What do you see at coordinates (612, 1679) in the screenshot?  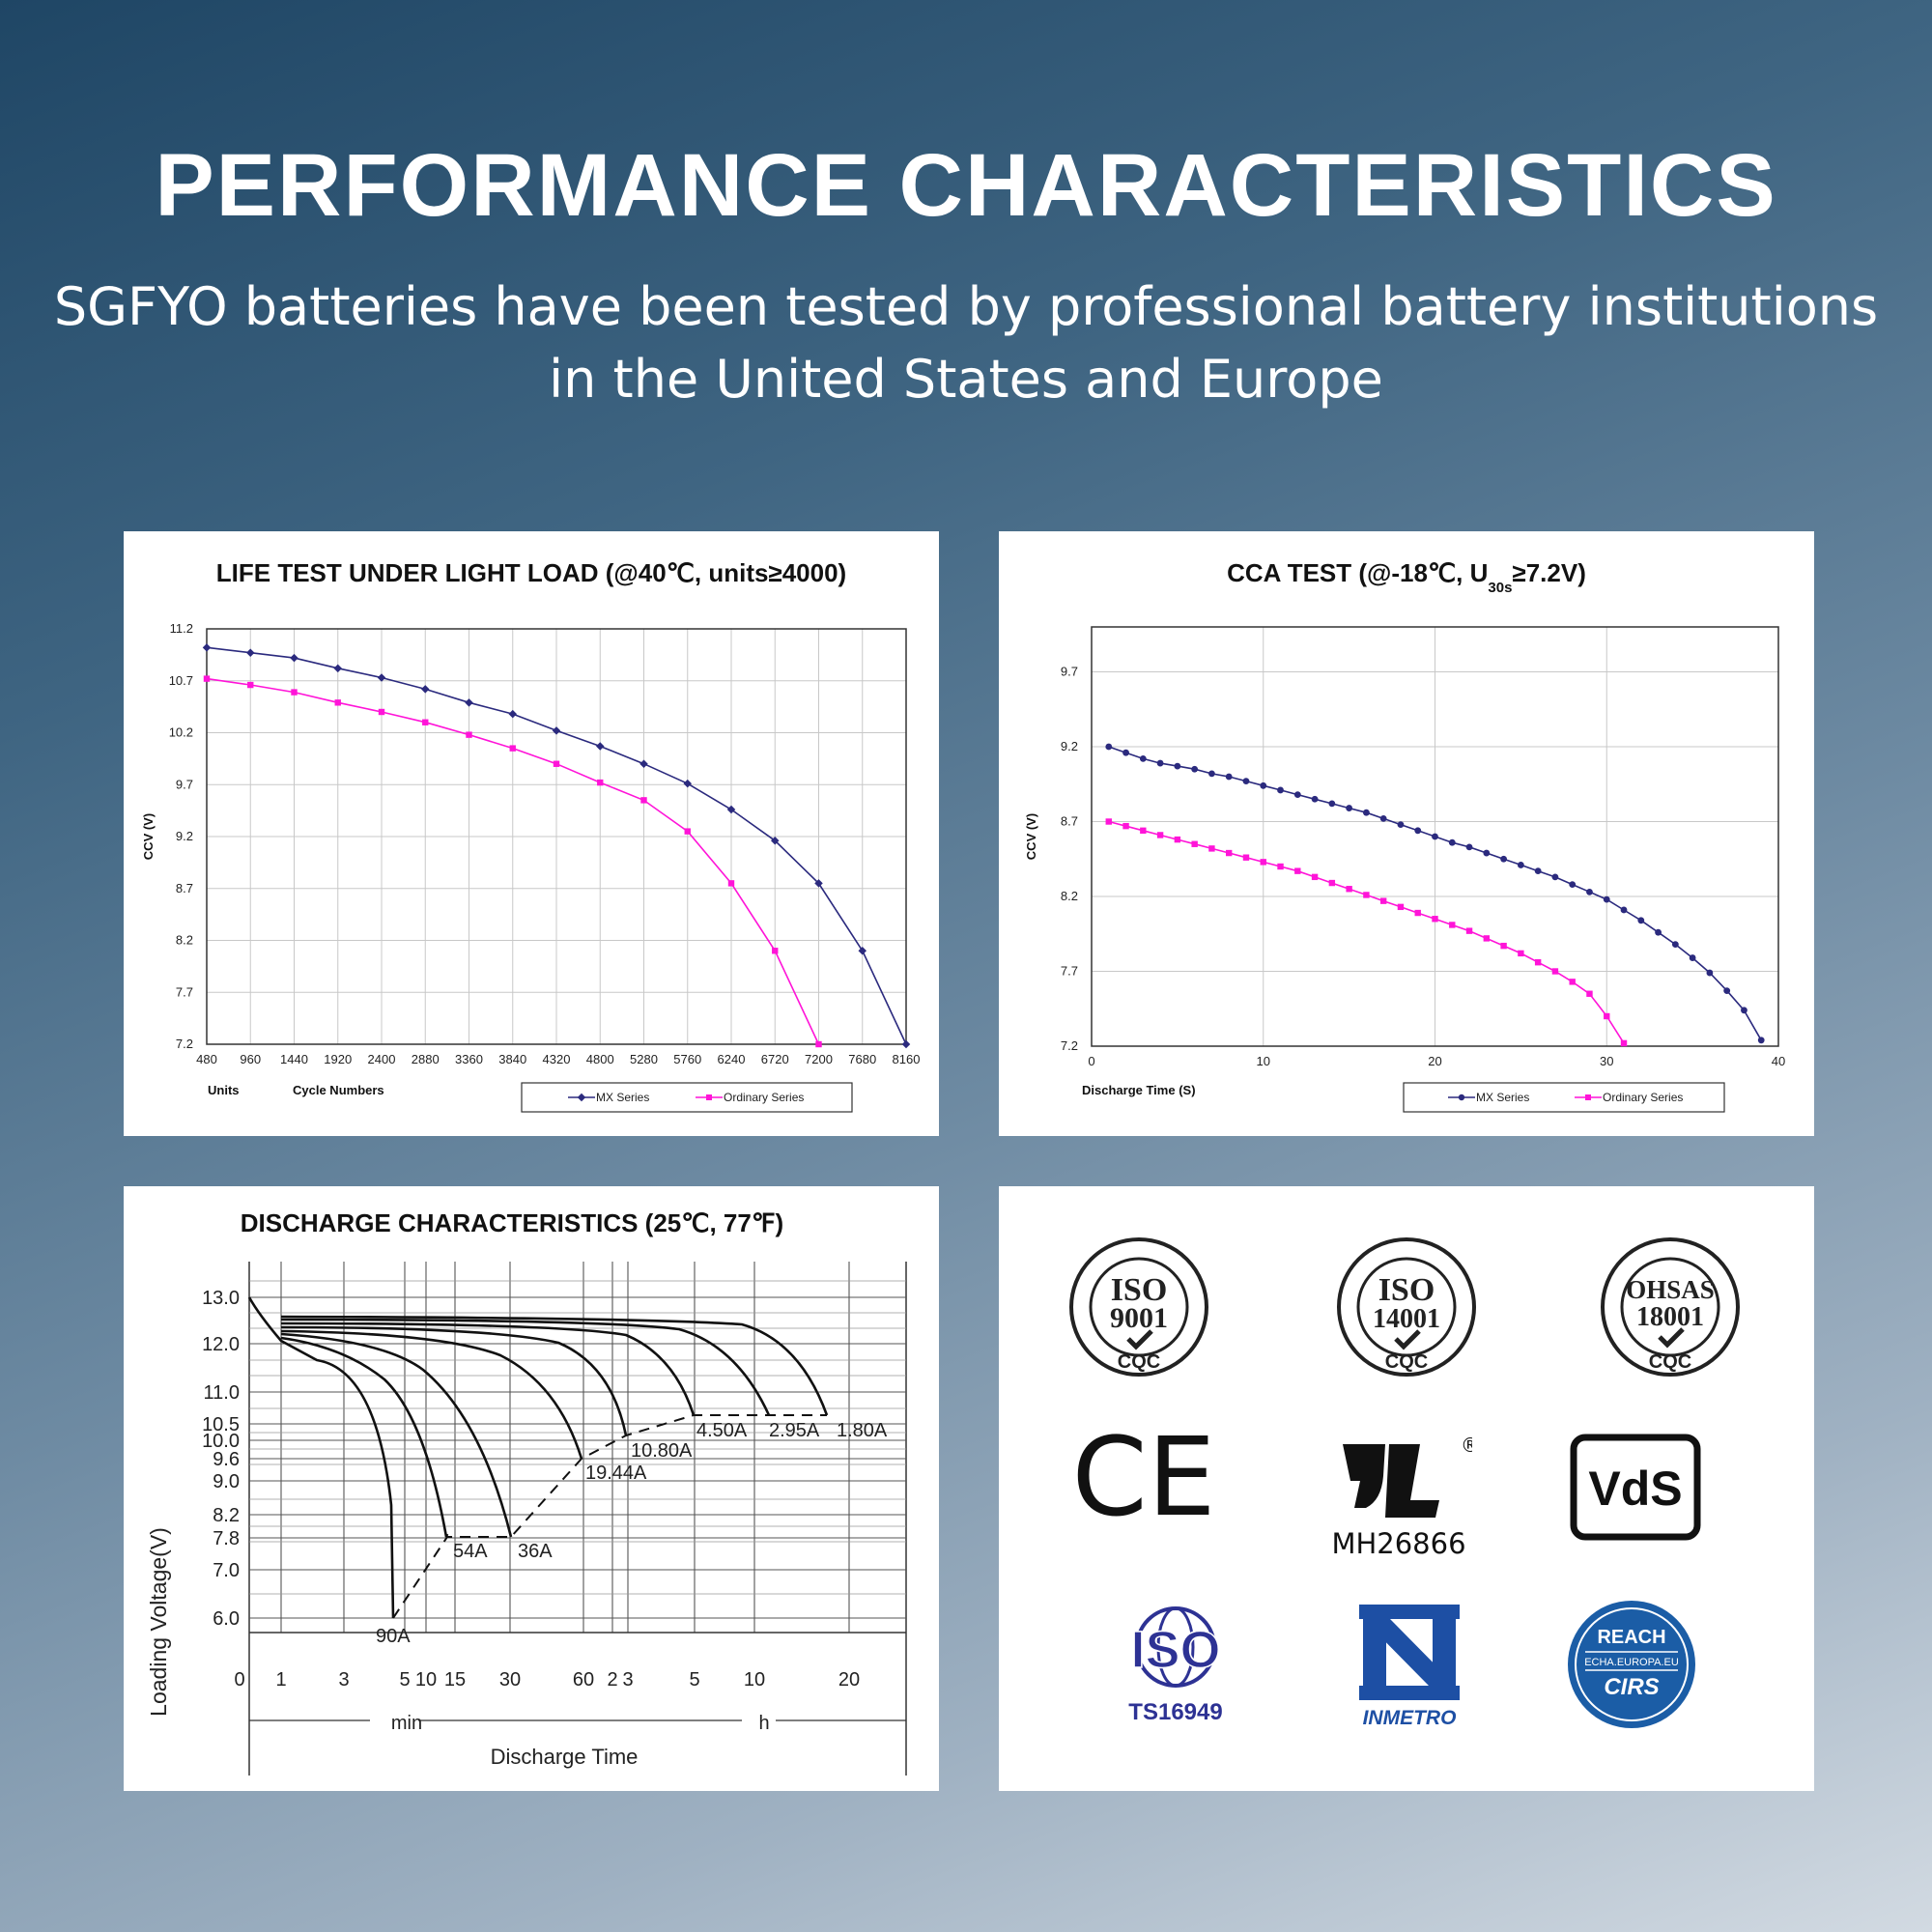 I see `x-tick-label: 2` at bounding box center [612, 1679].